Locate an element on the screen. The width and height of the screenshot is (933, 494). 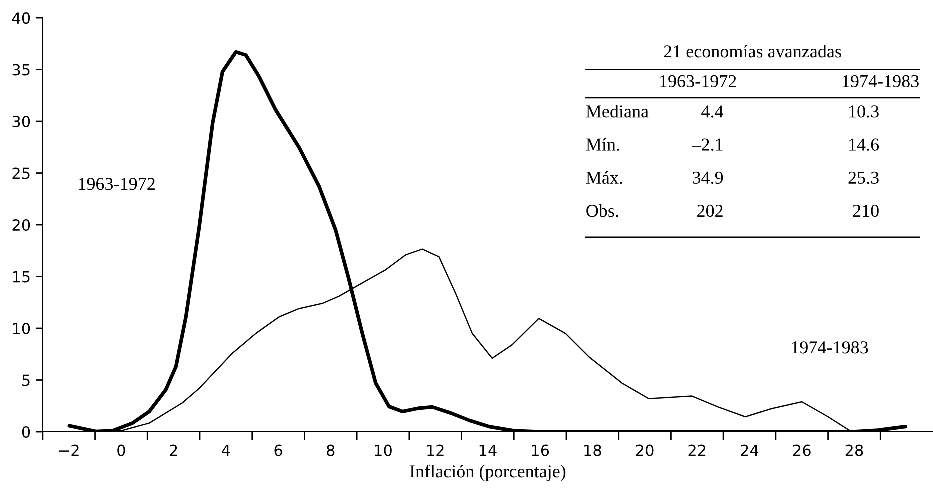
x-tick-label: 16 is located at coordinates (541, 450).